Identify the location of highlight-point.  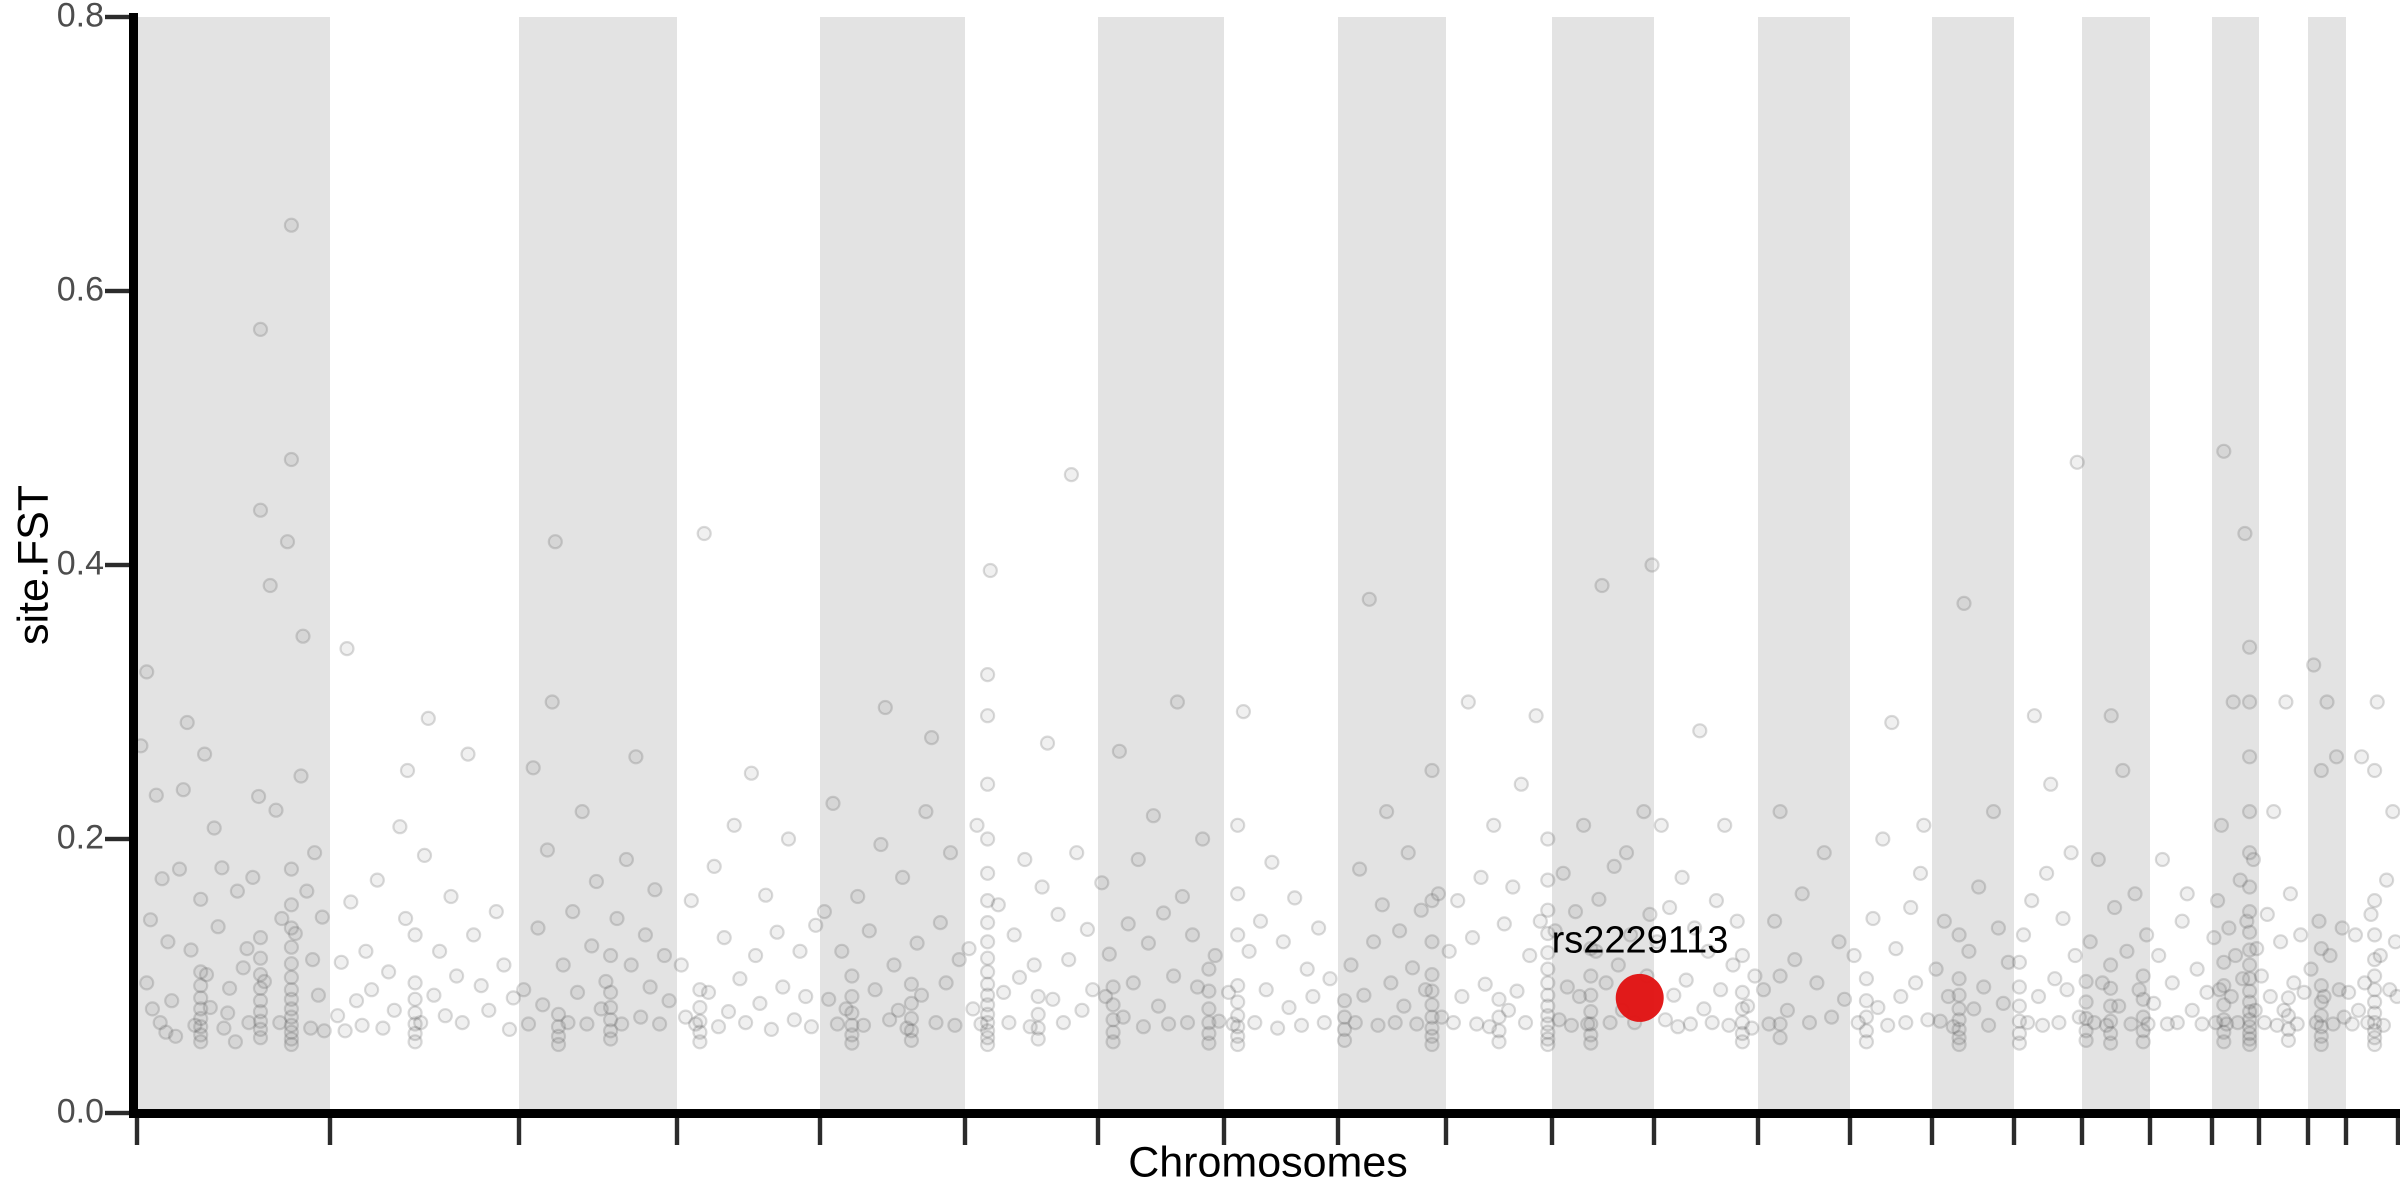
(1639, 997).